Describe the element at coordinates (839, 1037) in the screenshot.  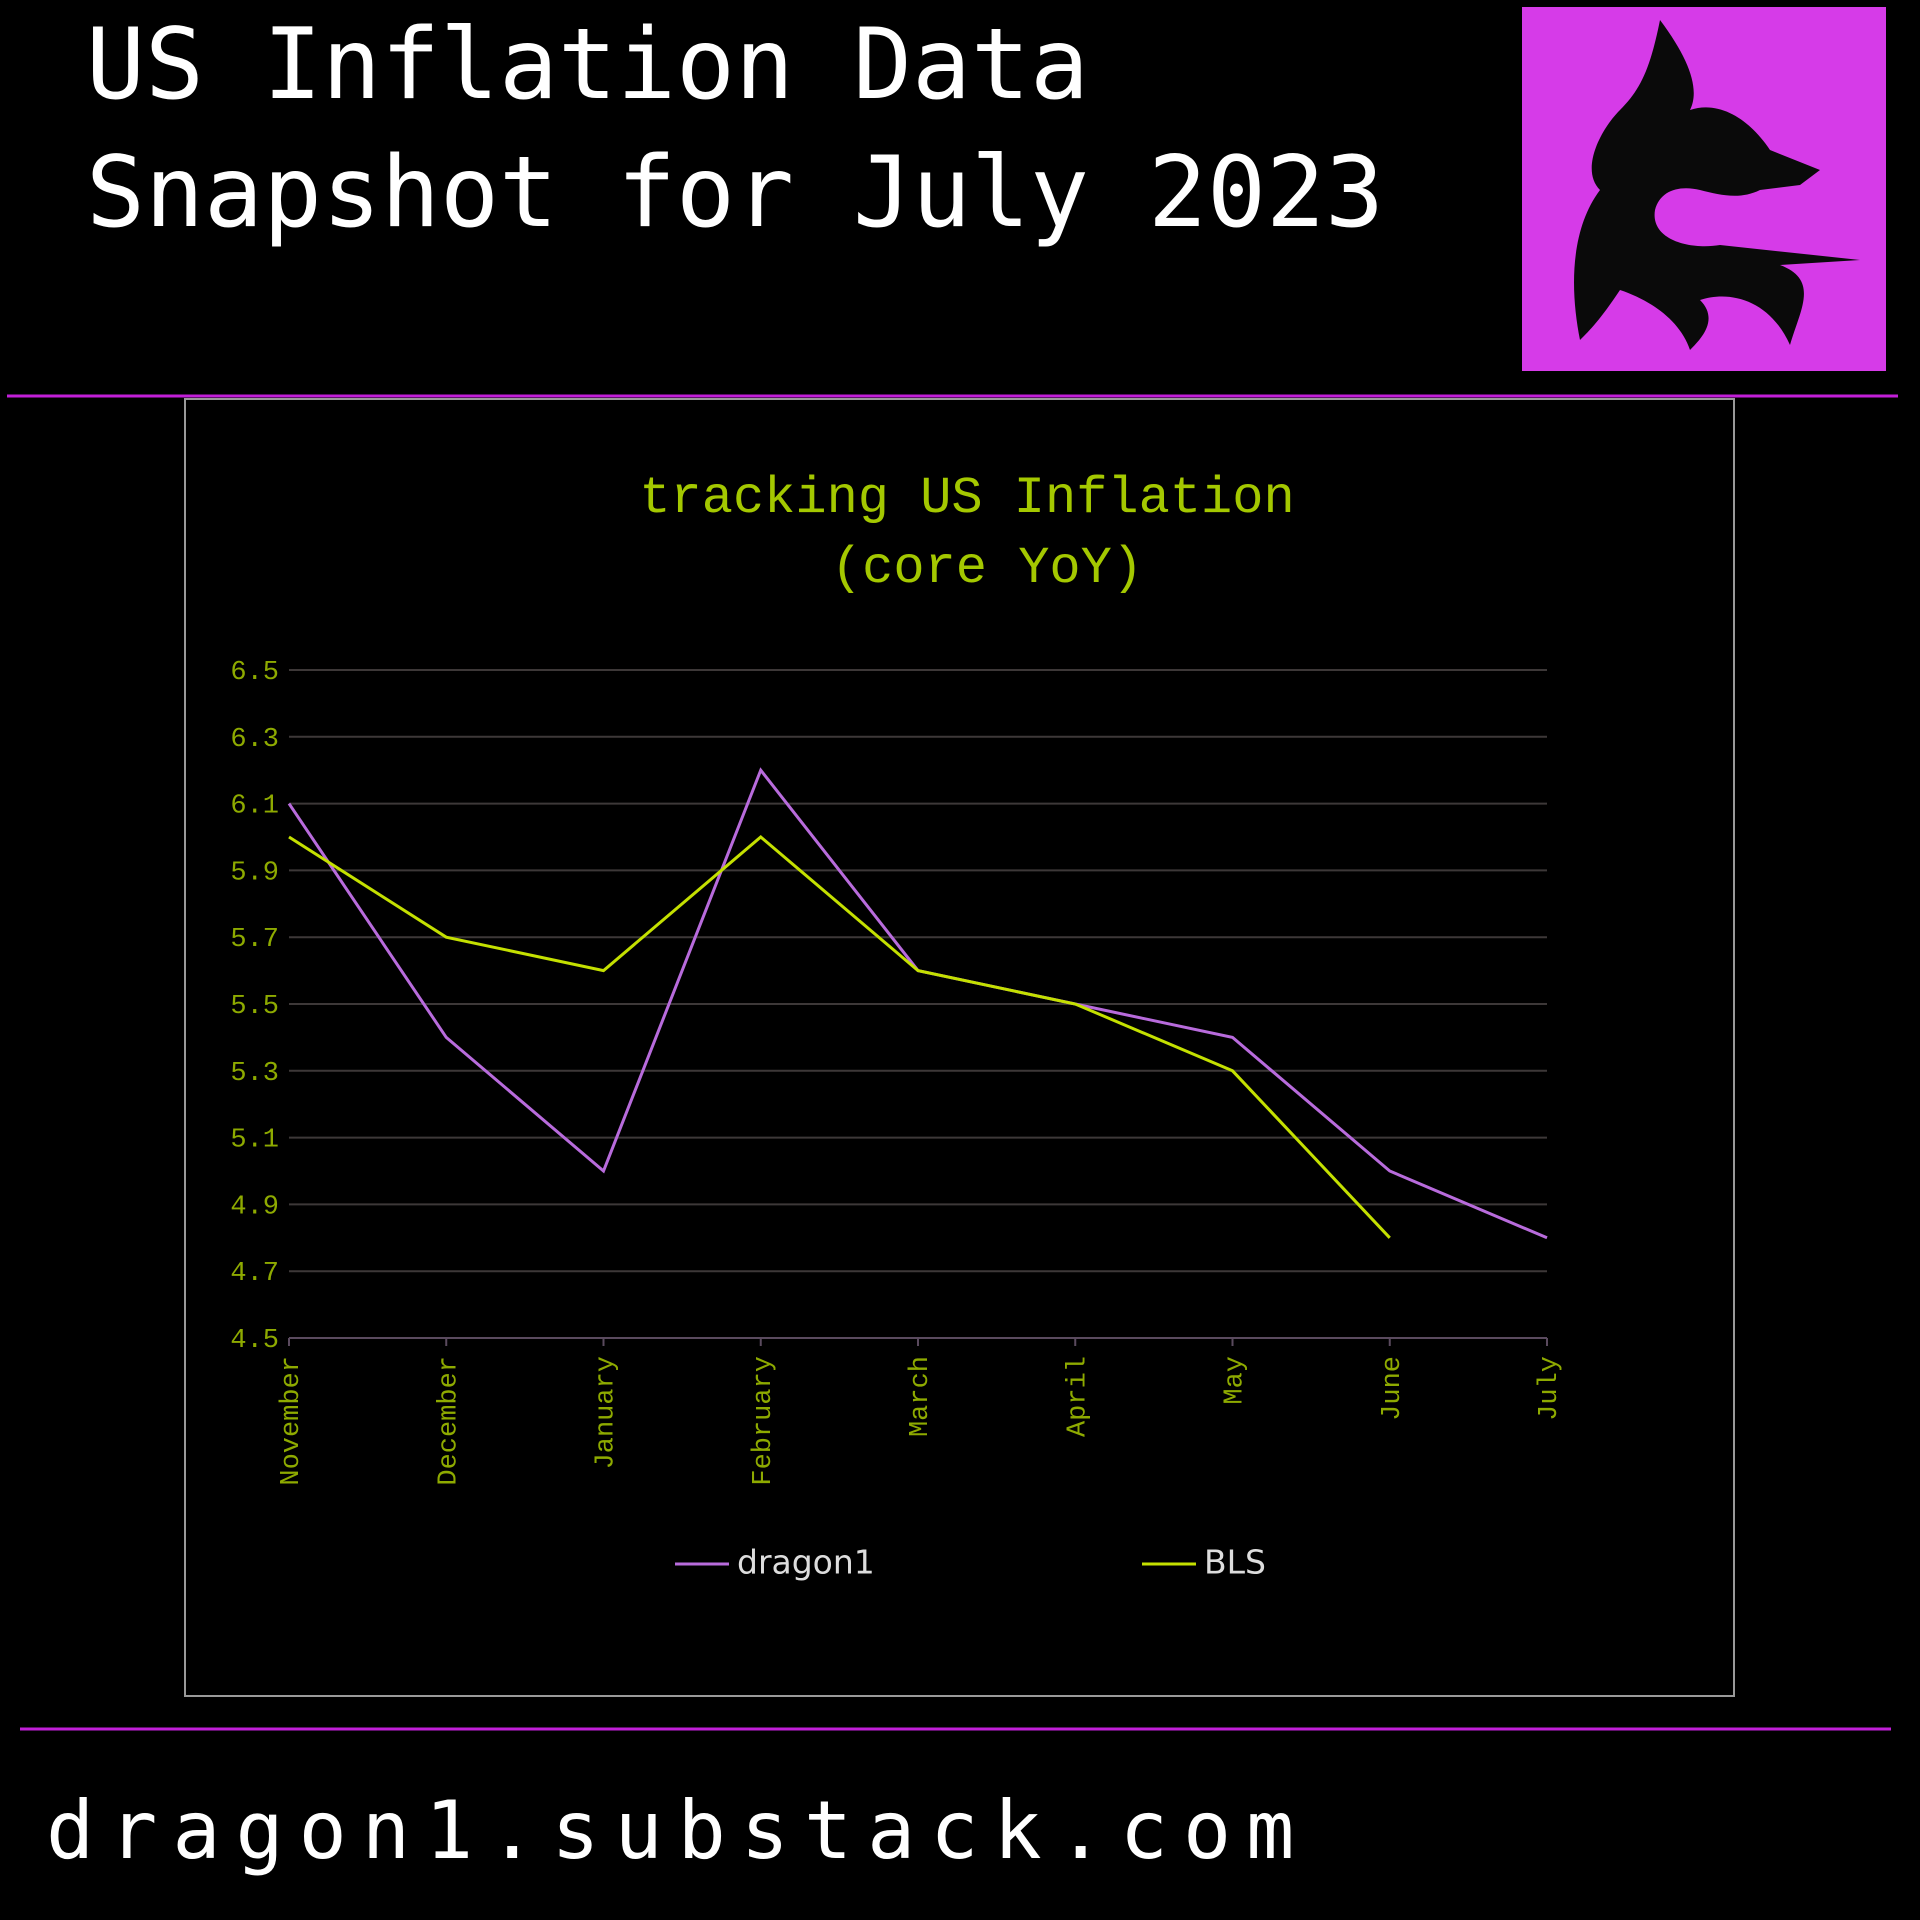
I see `series-line` at that location.